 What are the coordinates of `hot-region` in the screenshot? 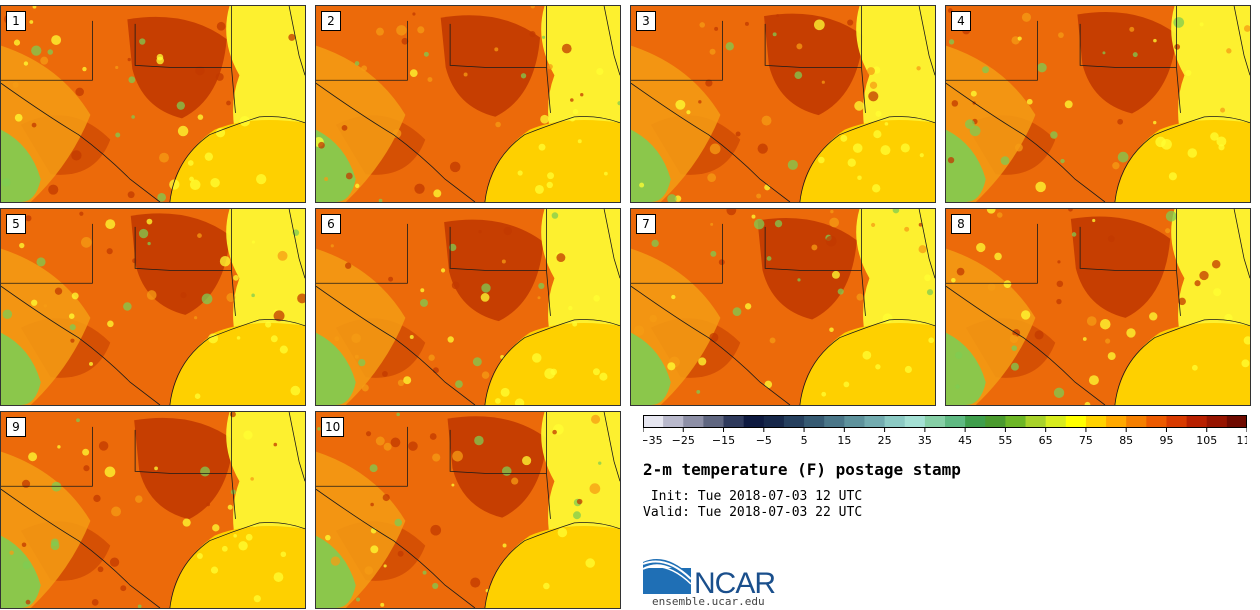 It's located at (814, 64).